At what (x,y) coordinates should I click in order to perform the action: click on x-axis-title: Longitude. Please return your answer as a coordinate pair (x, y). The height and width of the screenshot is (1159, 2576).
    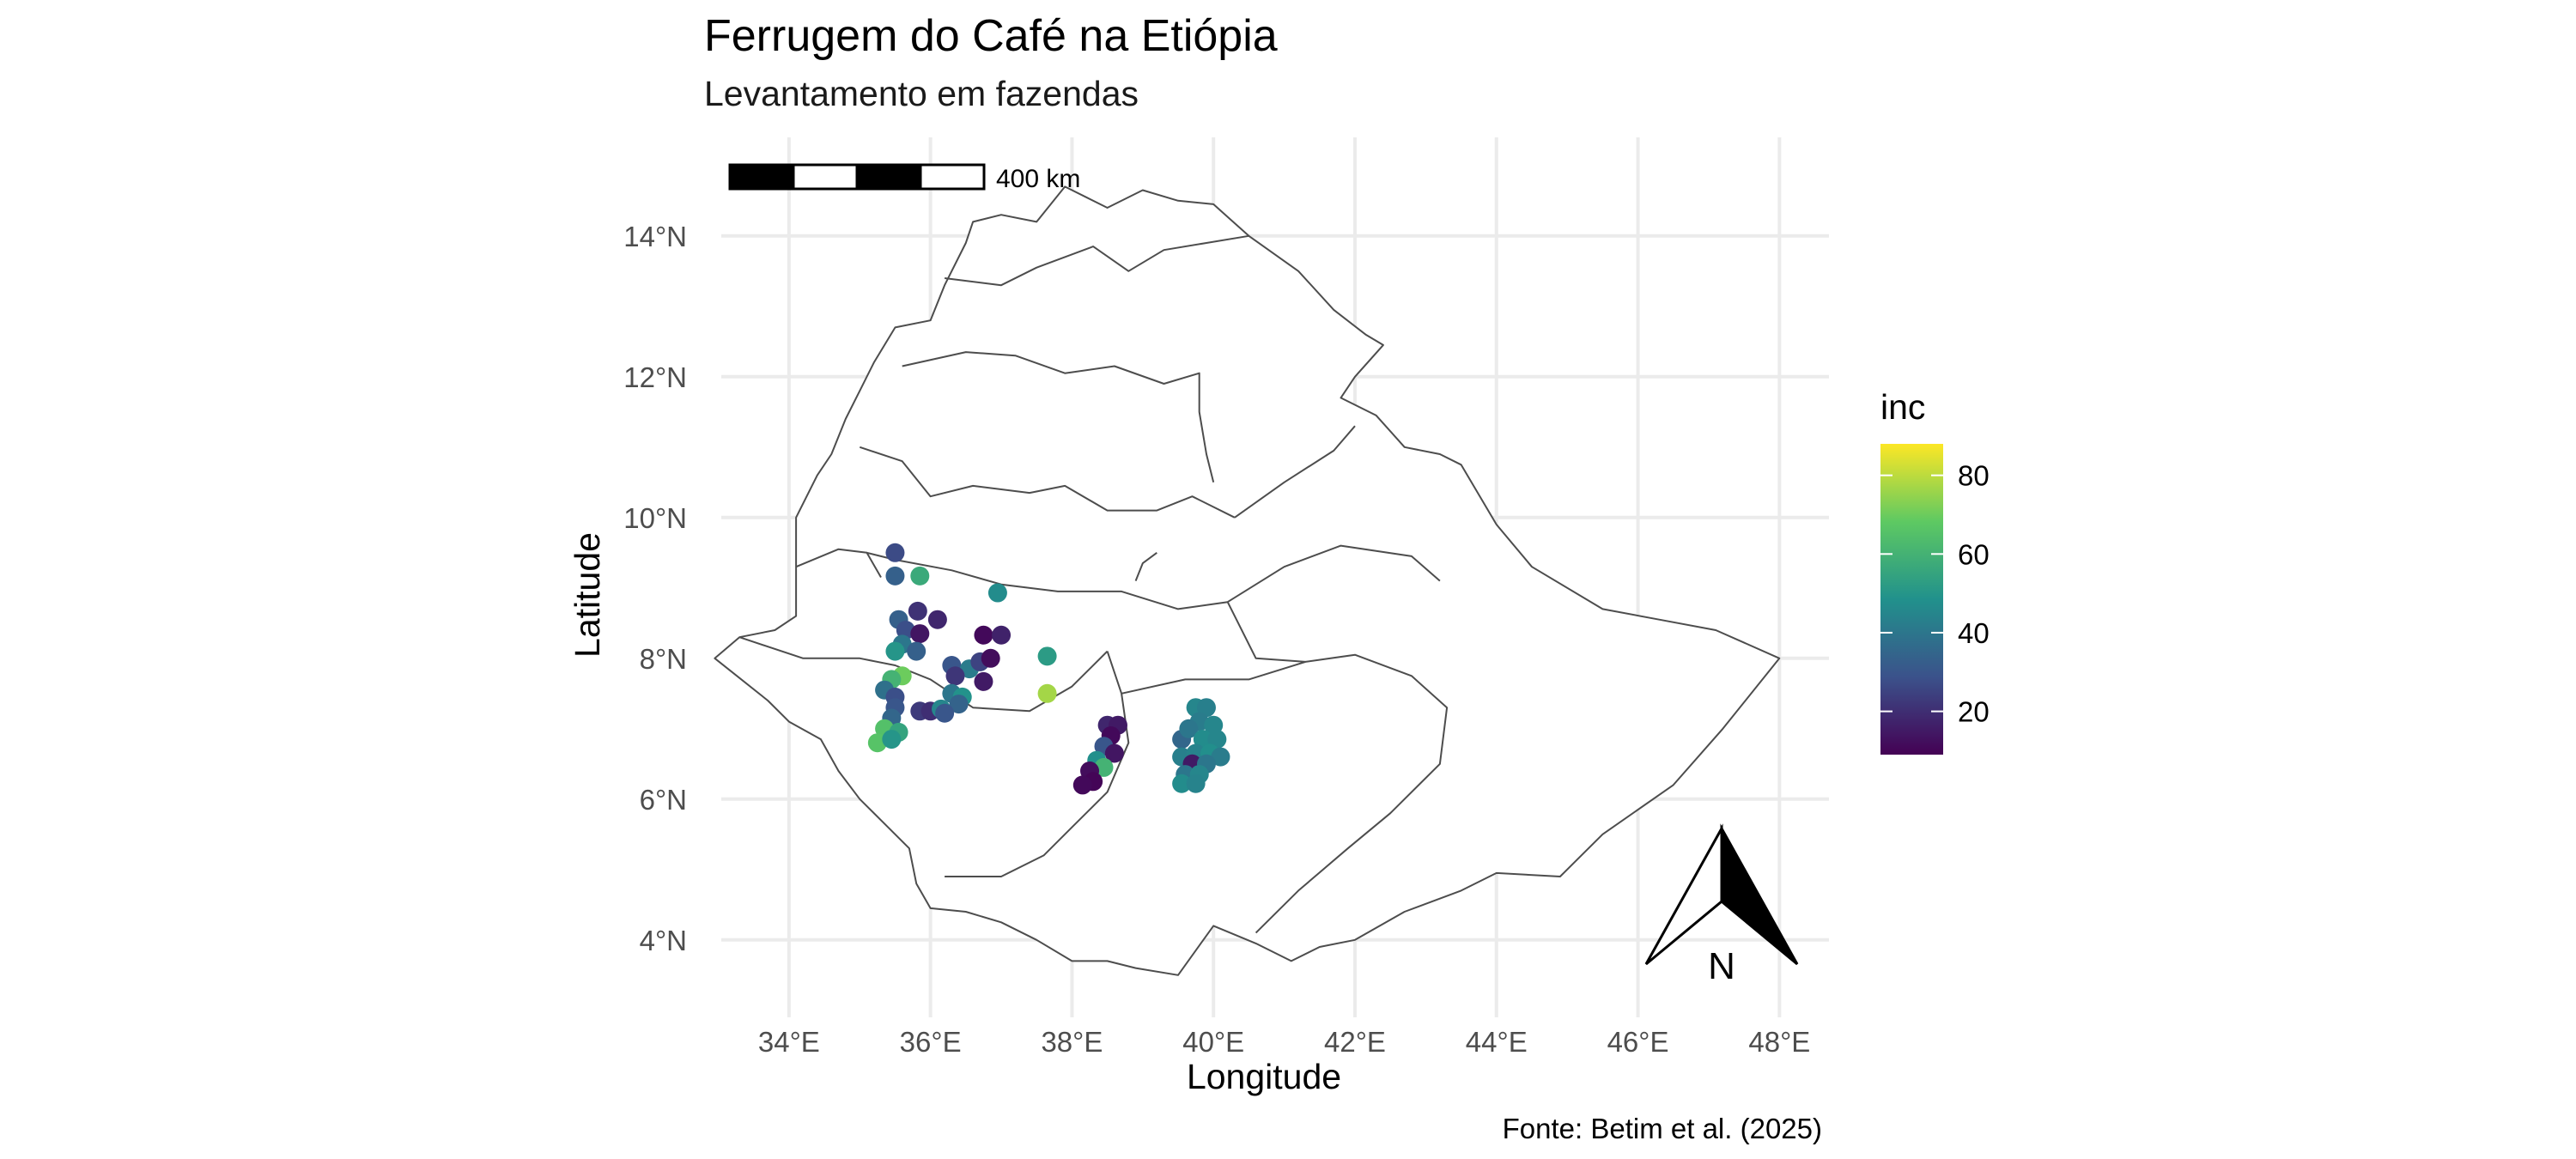
    Looking at the image, I should click on (1264, 1077).